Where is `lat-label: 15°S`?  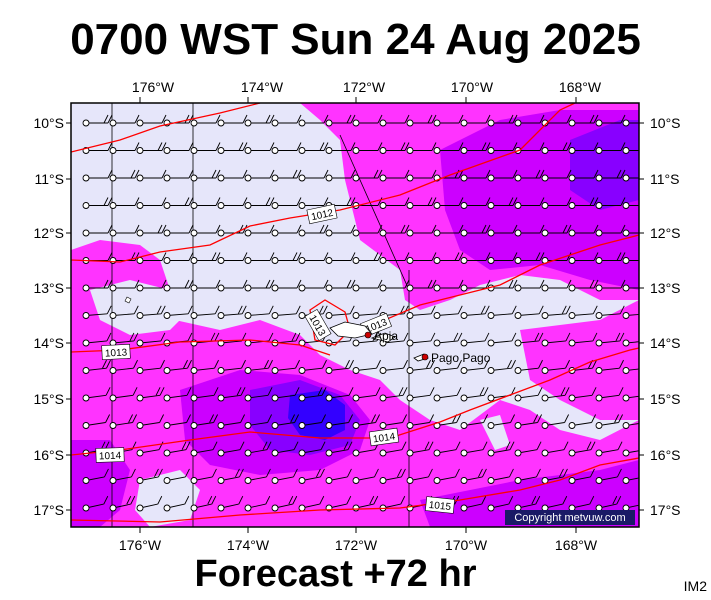
lat-label: 15°S is located at coordinates (665, 399).